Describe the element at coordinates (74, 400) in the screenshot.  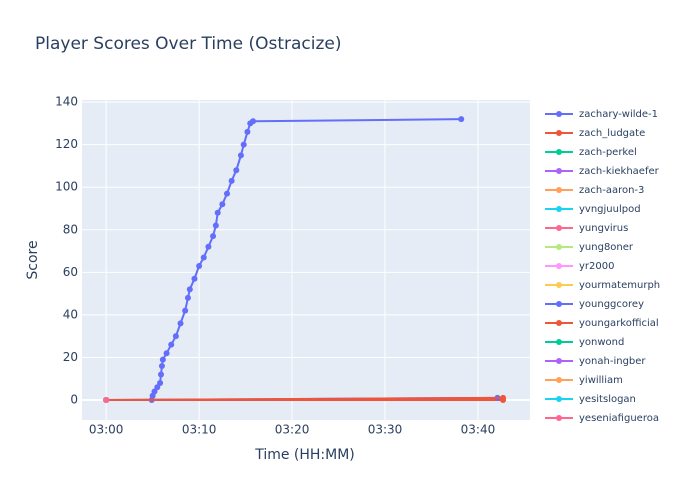
I see `y-tick-label: 0` at that location.